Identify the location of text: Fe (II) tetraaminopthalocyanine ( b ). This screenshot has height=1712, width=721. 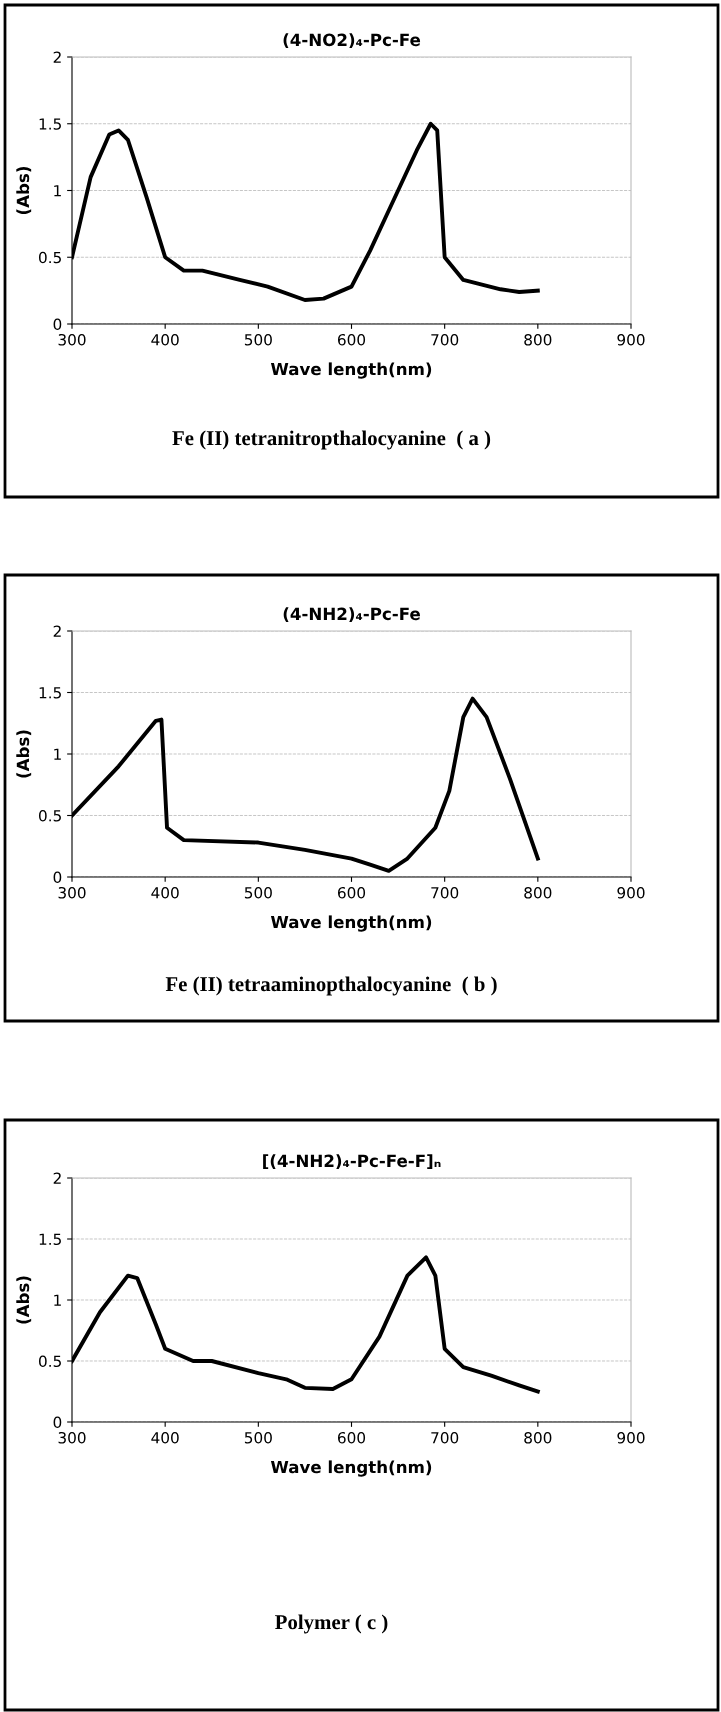
(331, 986).